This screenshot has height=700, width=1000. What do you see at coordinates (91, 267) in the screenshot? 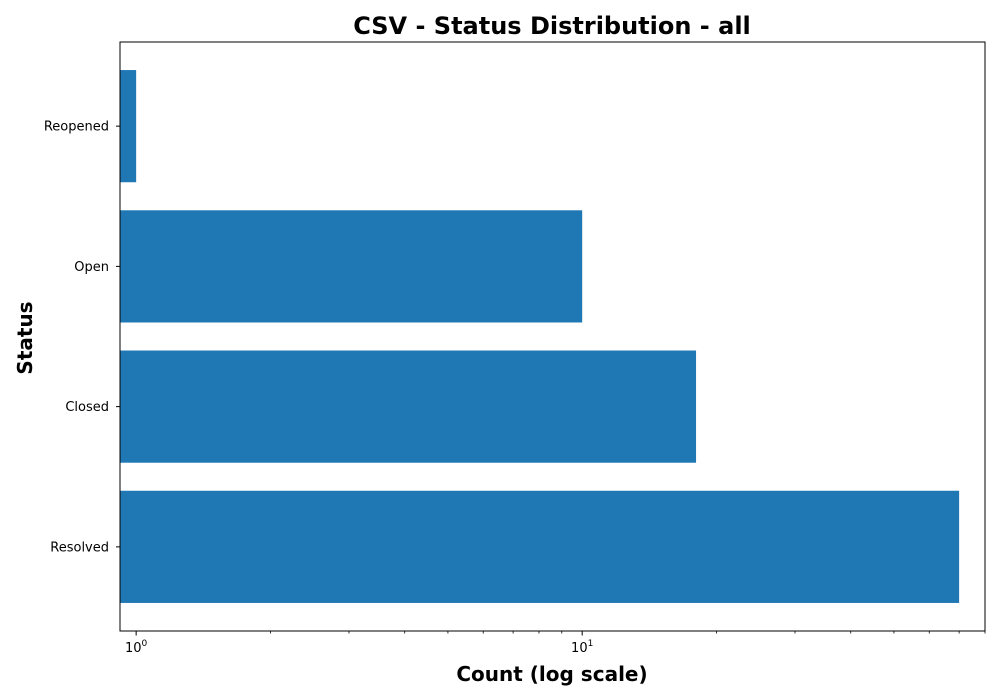
I see `y-tick-label-open: Open` at bounding box center [91, 267].